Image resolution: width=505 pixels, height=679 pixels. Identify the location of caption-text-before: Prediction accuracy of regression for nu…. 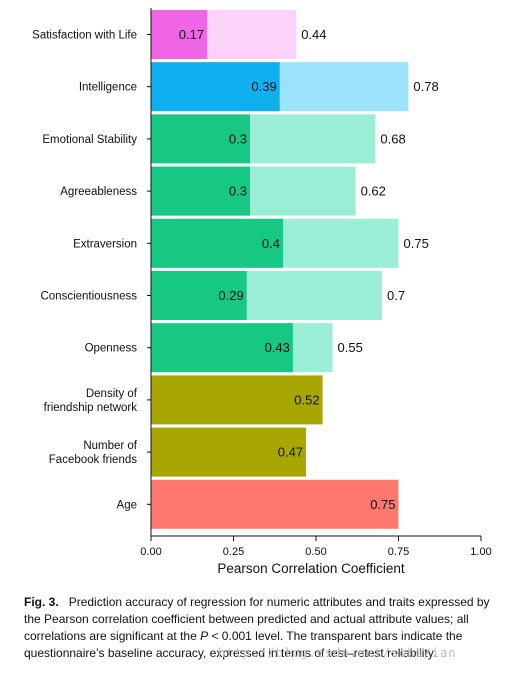
(257, 619).